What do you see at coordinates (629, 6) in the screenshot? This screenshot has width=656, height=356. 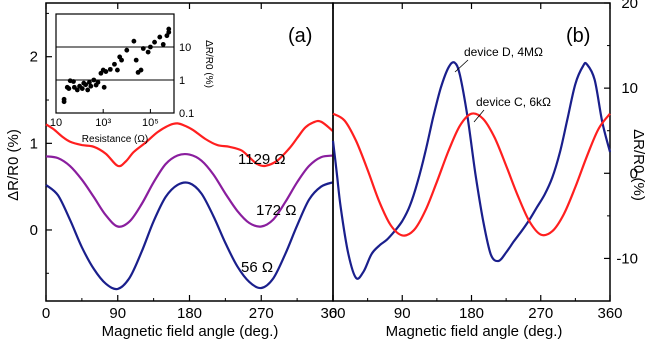 I see `panel-b-ytick-label: 20` at bounding box center [629, 6].